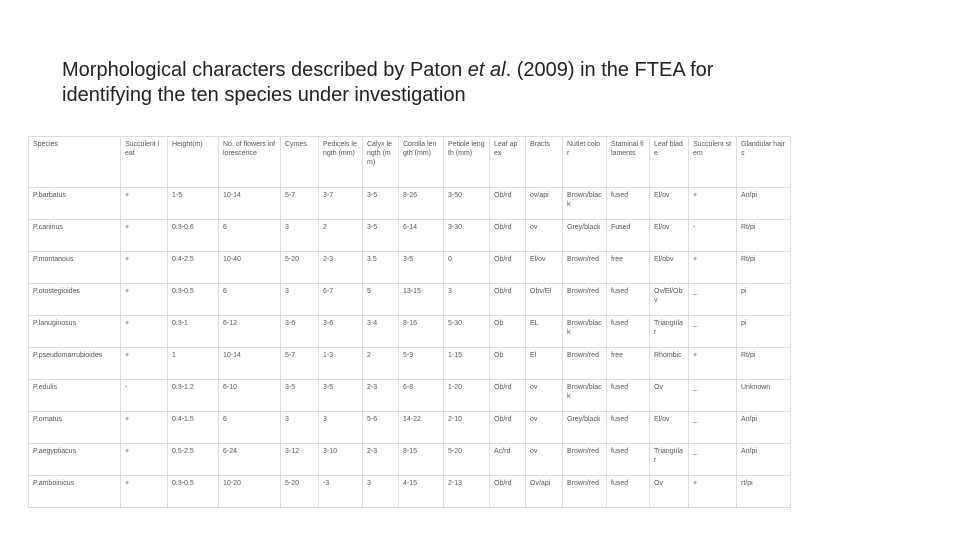  I want to click on table-cell: 5-9, so click(421, 363).